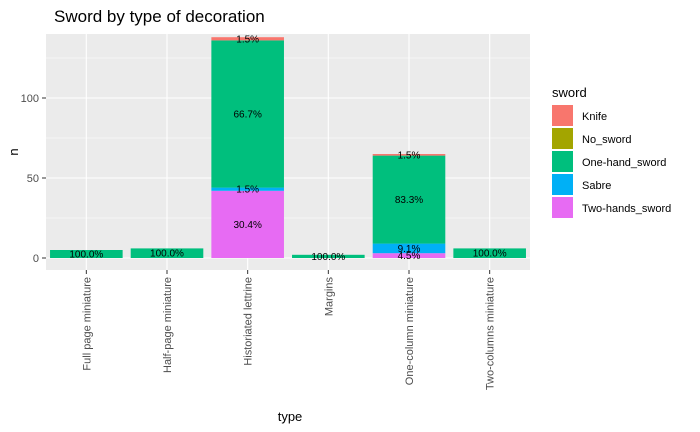 This screenshot has width=700, height=432. What do you see at coordinates (607, 140) in the screenshot?
I see `legend-label: No_sword` at bounding box center [607, 140].